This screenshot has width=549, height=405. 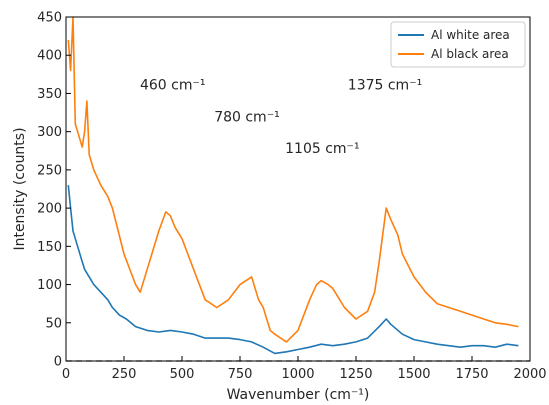 What do you see at coordinates (20, 188) in the screenshot?
I see `y-axis-label: Intensity (counts)` at bounding box center [20, 188].